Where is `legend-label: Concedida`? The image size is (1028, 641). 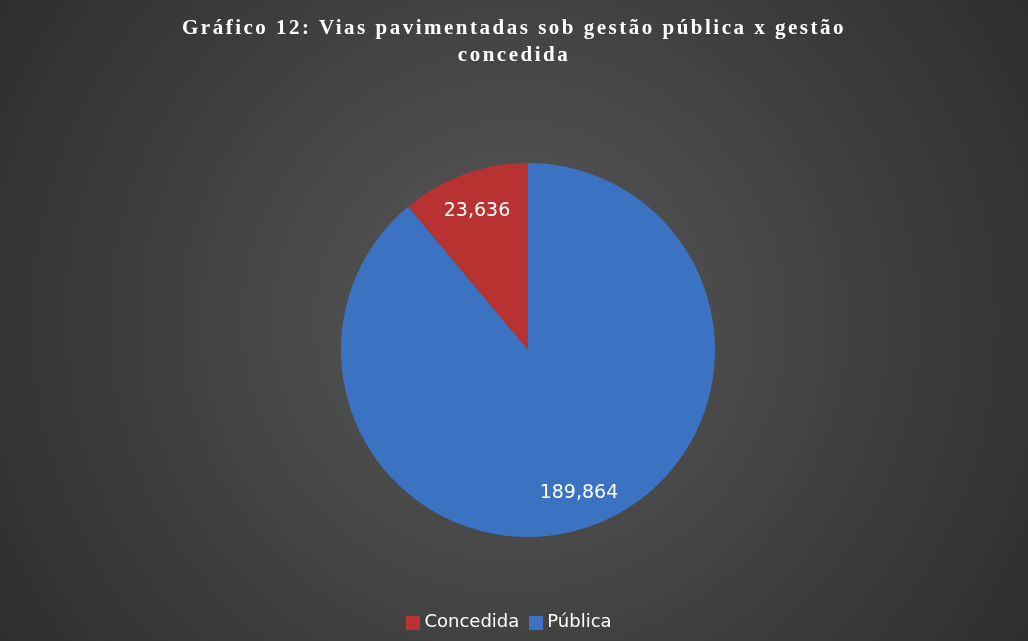
legend-label: Concedida is located at coordinates (472, 620).